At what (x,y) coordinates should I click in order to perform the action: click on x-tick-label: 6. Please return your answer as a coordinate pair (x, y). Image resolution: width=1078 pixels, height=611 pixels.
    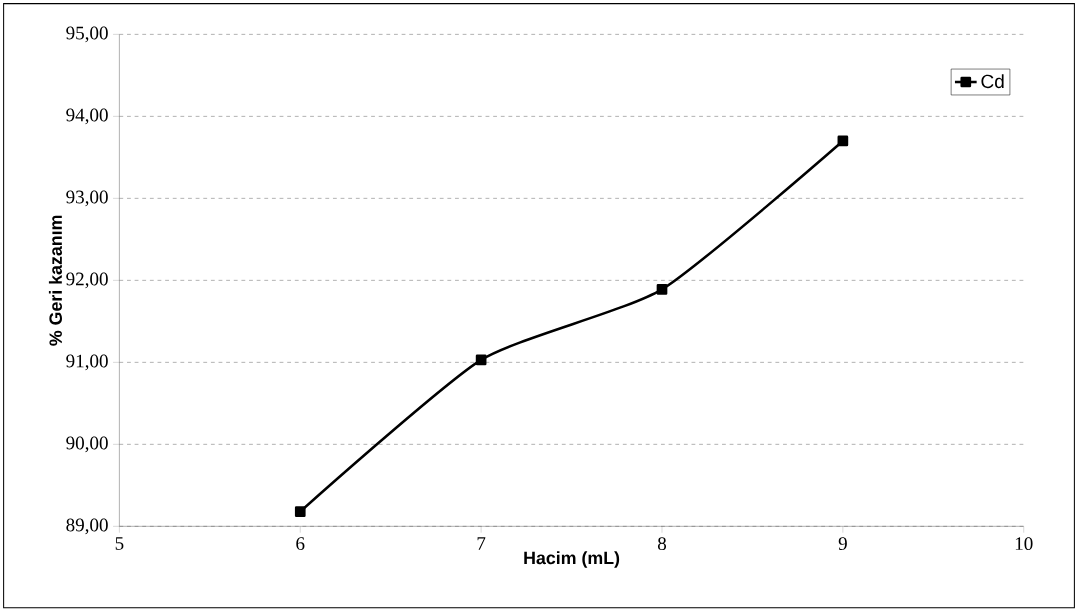
    Looking at the image, I should click on (300, 543).